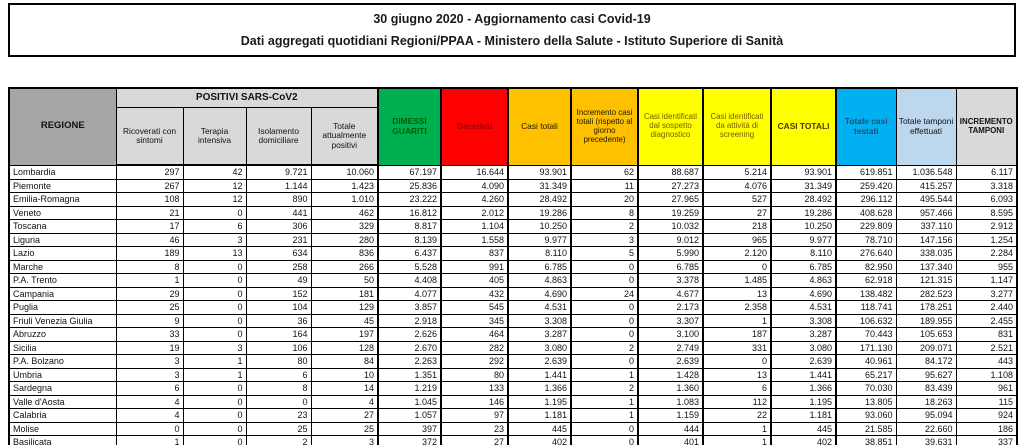 The image size is (1024, 445). I want to click on value-cell-totale-tamponi-effettuati: 84.172, so click(926, 361).